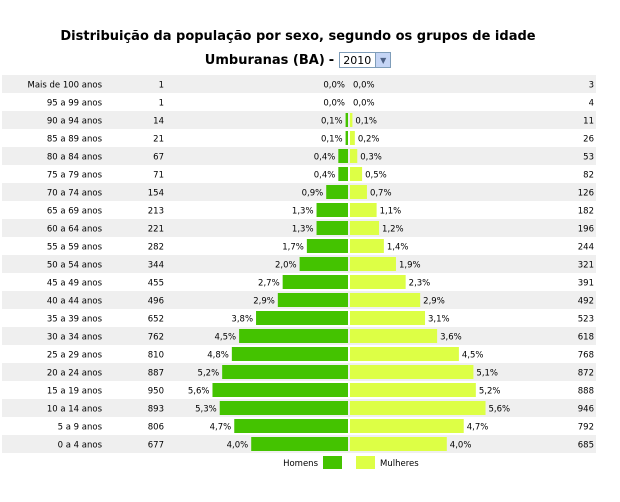 The width and height of the screenshot is (620, 502). I want to click on women-percent-label: 2,3%, so click(420, 284).